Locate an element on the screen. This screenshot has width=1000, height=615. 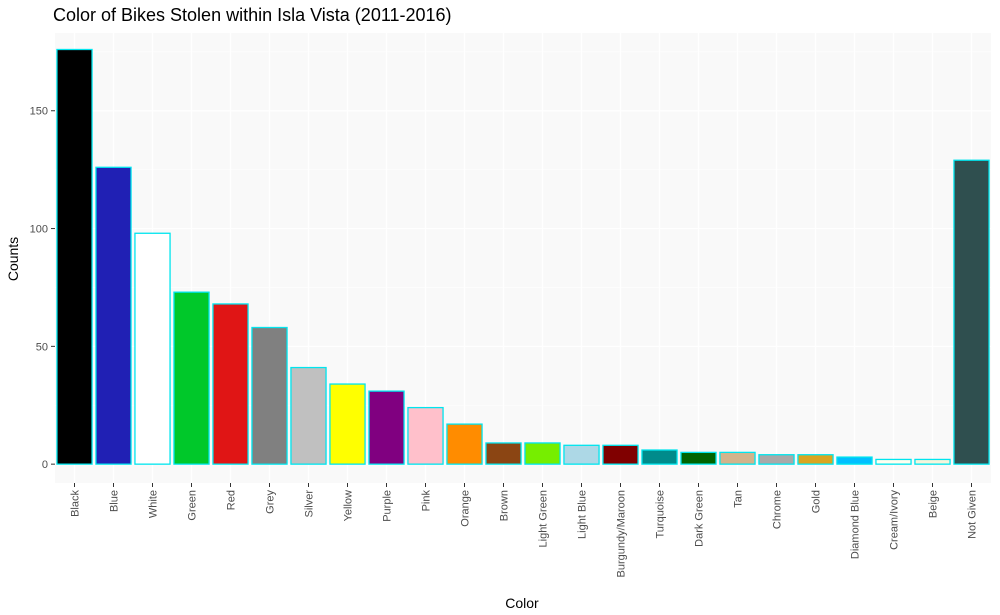
bar-dark-green is located at coordinates (698, 458).